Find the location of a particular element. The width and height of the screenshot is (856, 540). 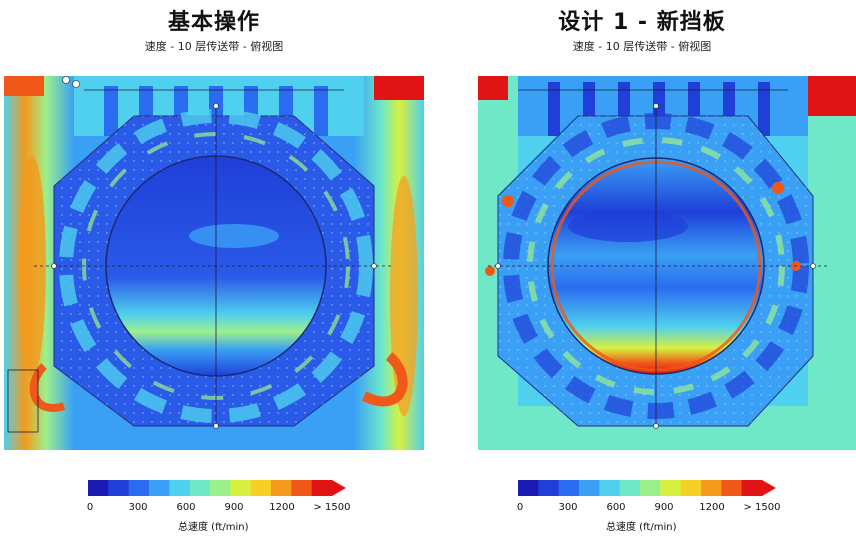

panel-title: 基本操作 is located at coordinates (213, 22).